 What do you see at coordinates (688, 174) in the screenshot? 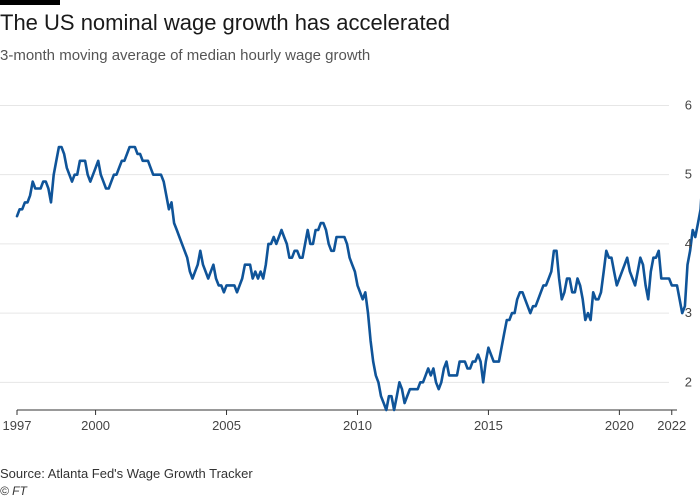
I see `y-tick-label: 5` at bounding box center [688, 174].